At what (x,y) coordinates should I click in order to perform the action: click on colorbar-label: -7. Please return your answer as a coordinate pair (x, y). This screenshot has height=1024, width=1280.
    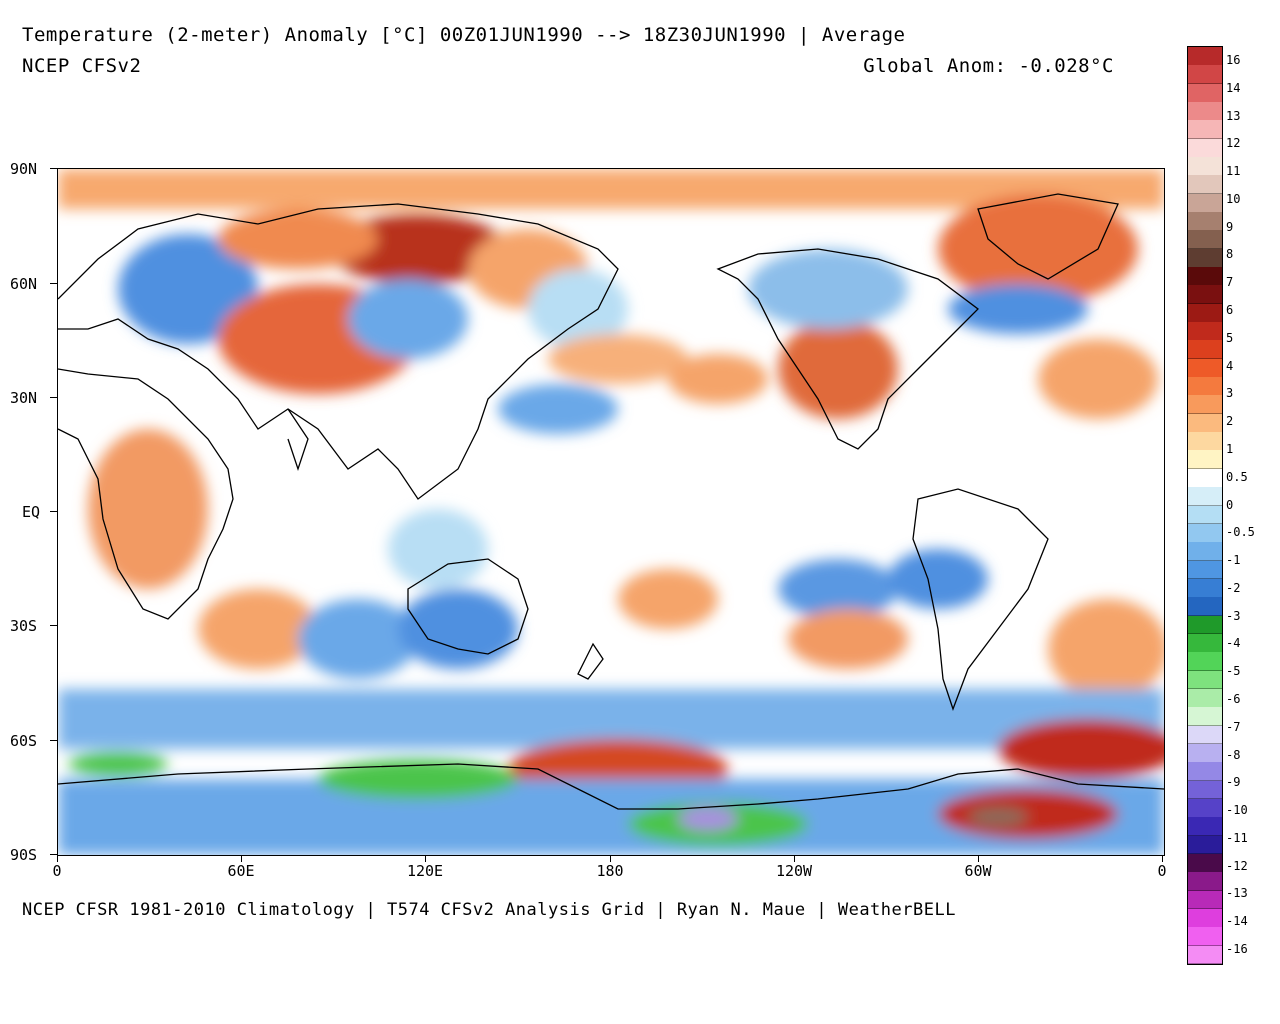
    Looking at the image, I should click on (1233, 726).